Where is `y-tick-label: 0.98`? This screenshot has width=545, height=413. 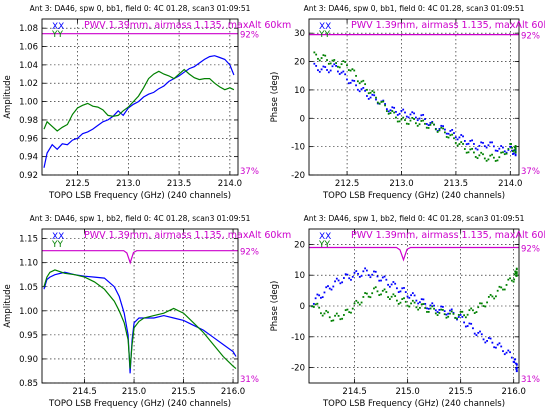
y-tick-label: 0.98 is located at coordinates (28, 121).